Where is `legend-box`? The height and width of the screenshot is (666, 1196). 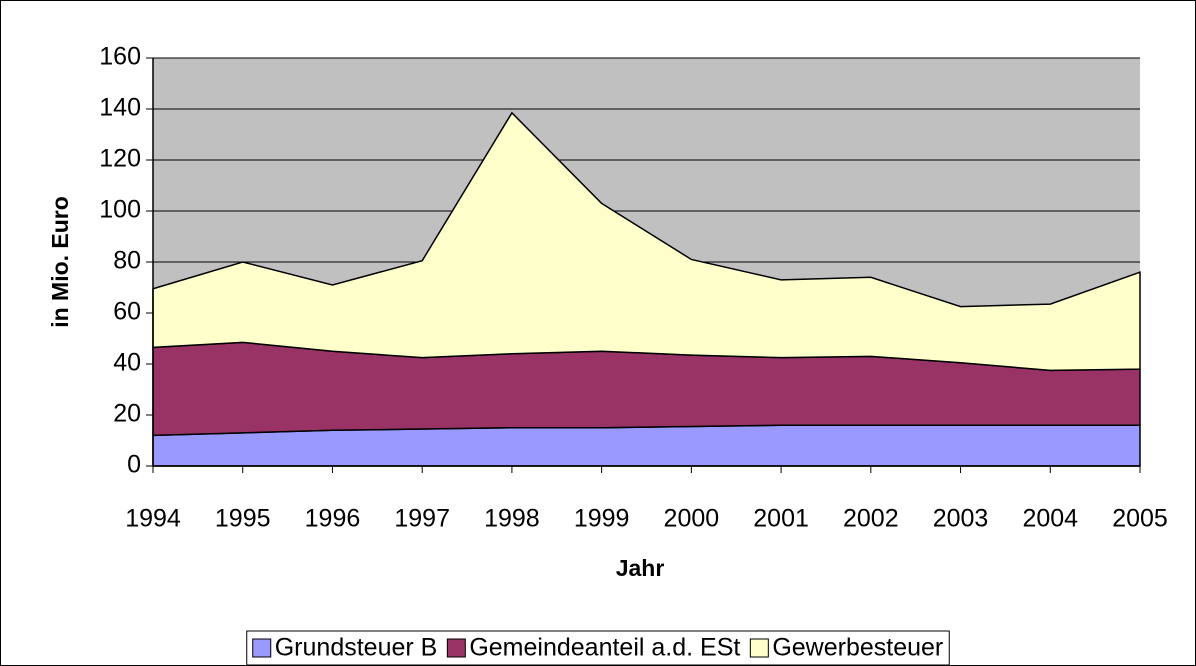 legend-box is located at coordinates (598, 648).